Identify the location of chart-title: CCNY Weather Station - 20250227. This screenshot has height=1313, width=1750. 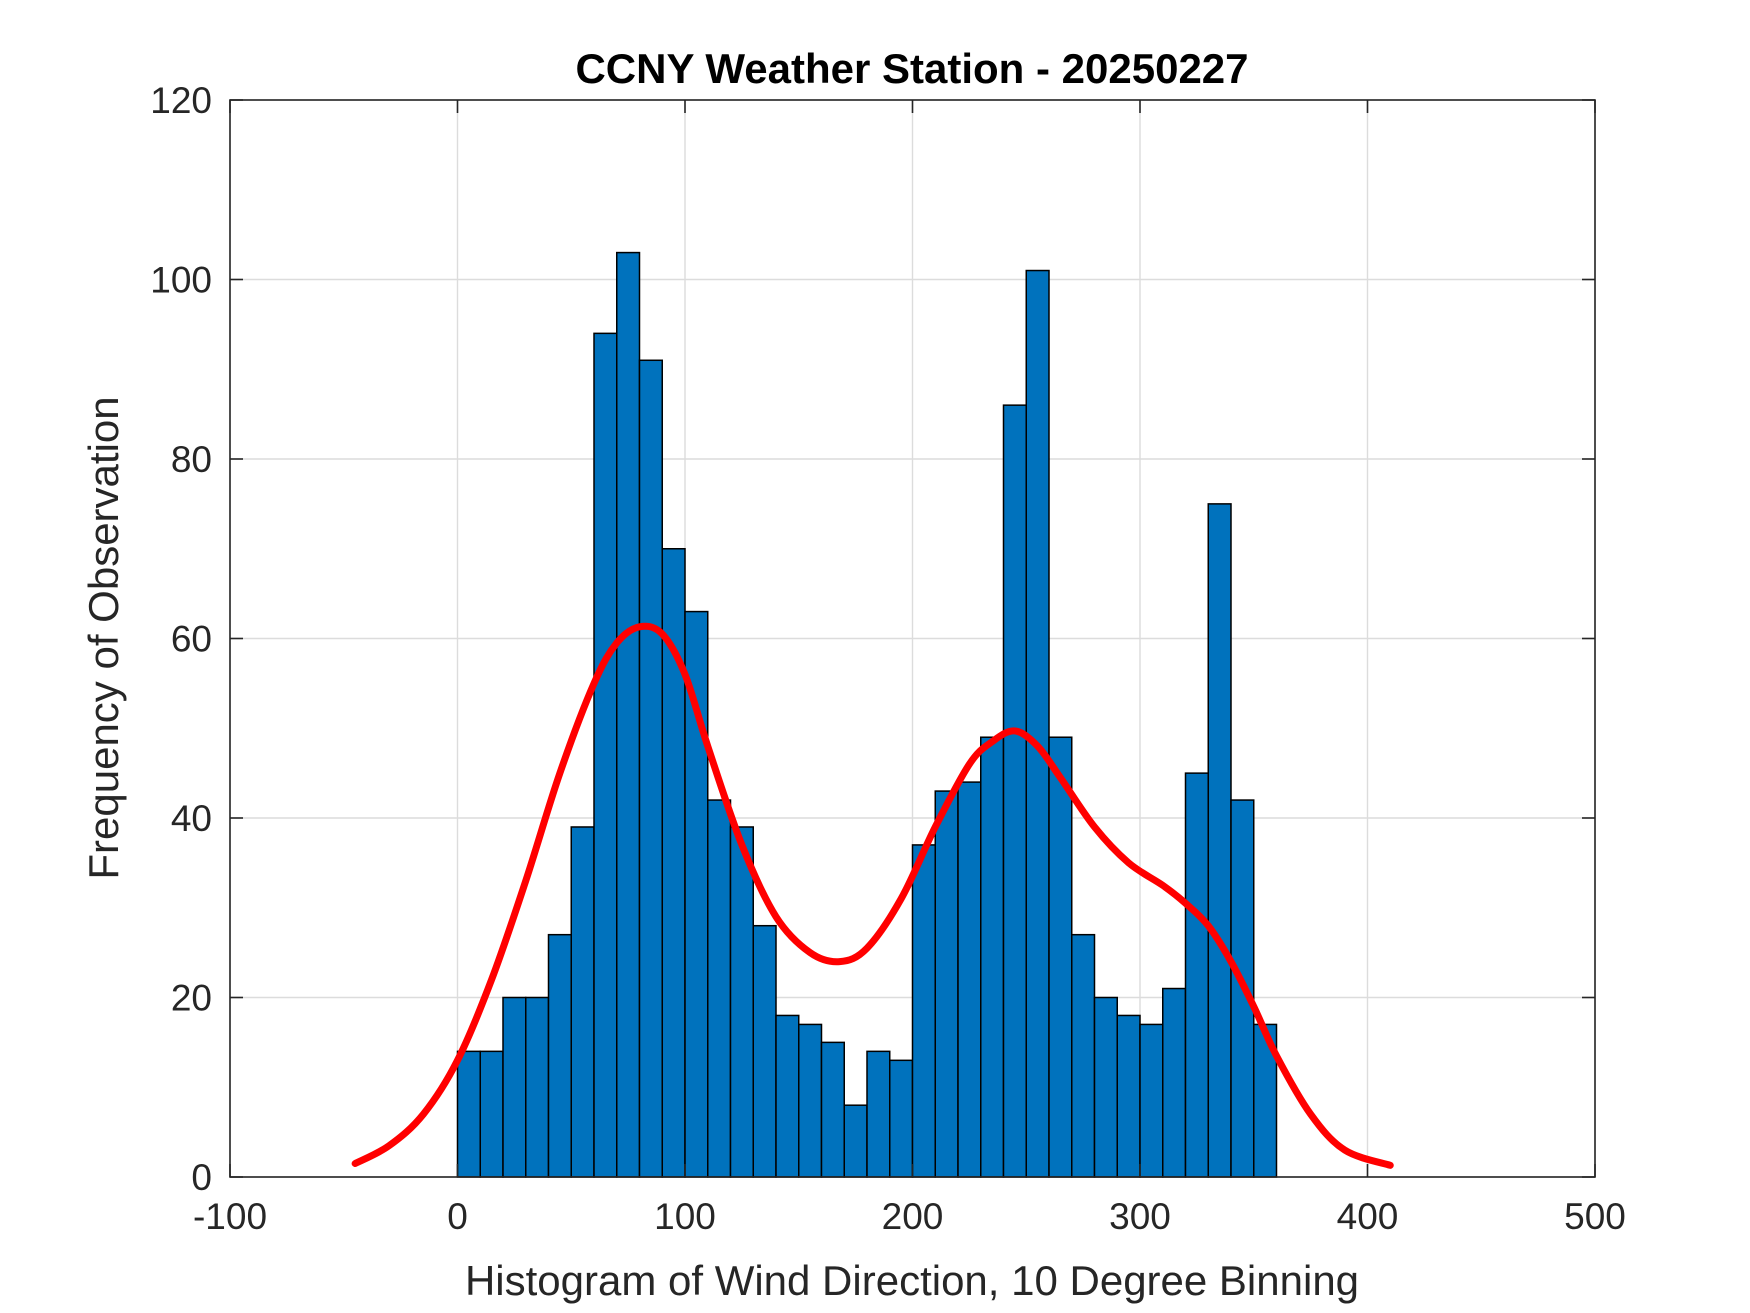
(911, 68).